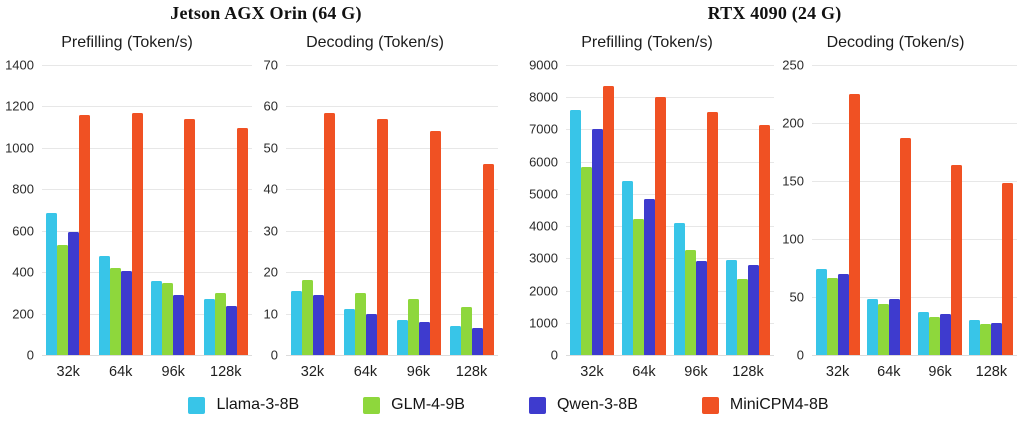 This screenshot has height=439, width=1017. I want to click on y-tick-label: 1400, so click(19, 65).